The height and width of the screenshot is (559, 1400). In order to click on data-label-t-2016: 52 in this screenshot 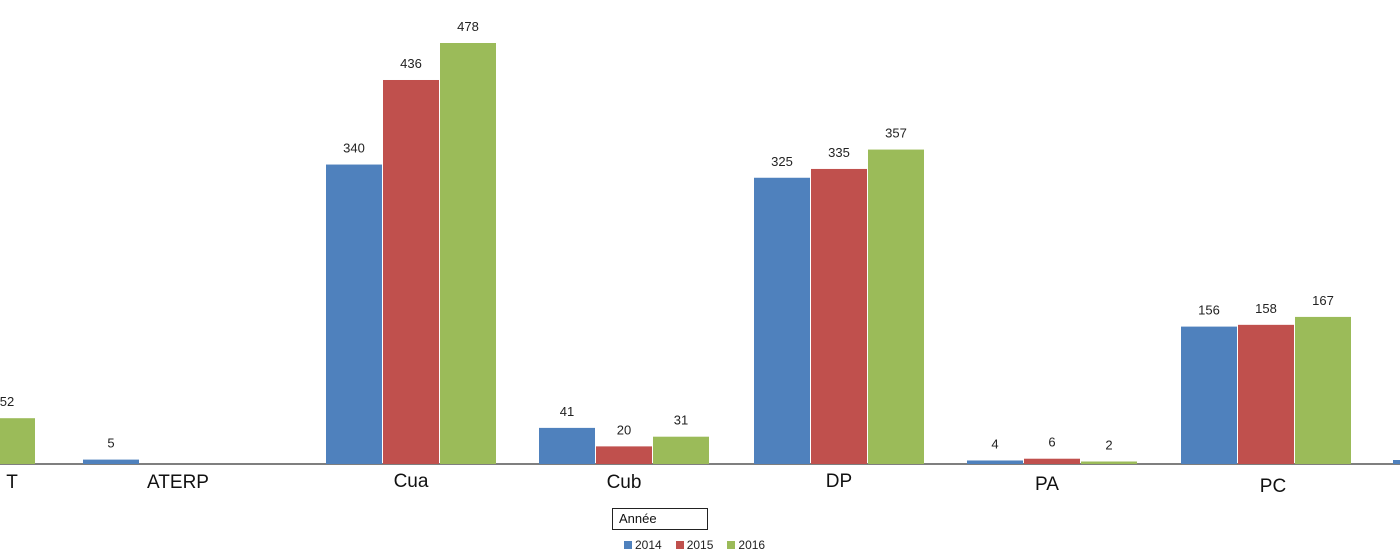, I will do `click(7, 401)`.